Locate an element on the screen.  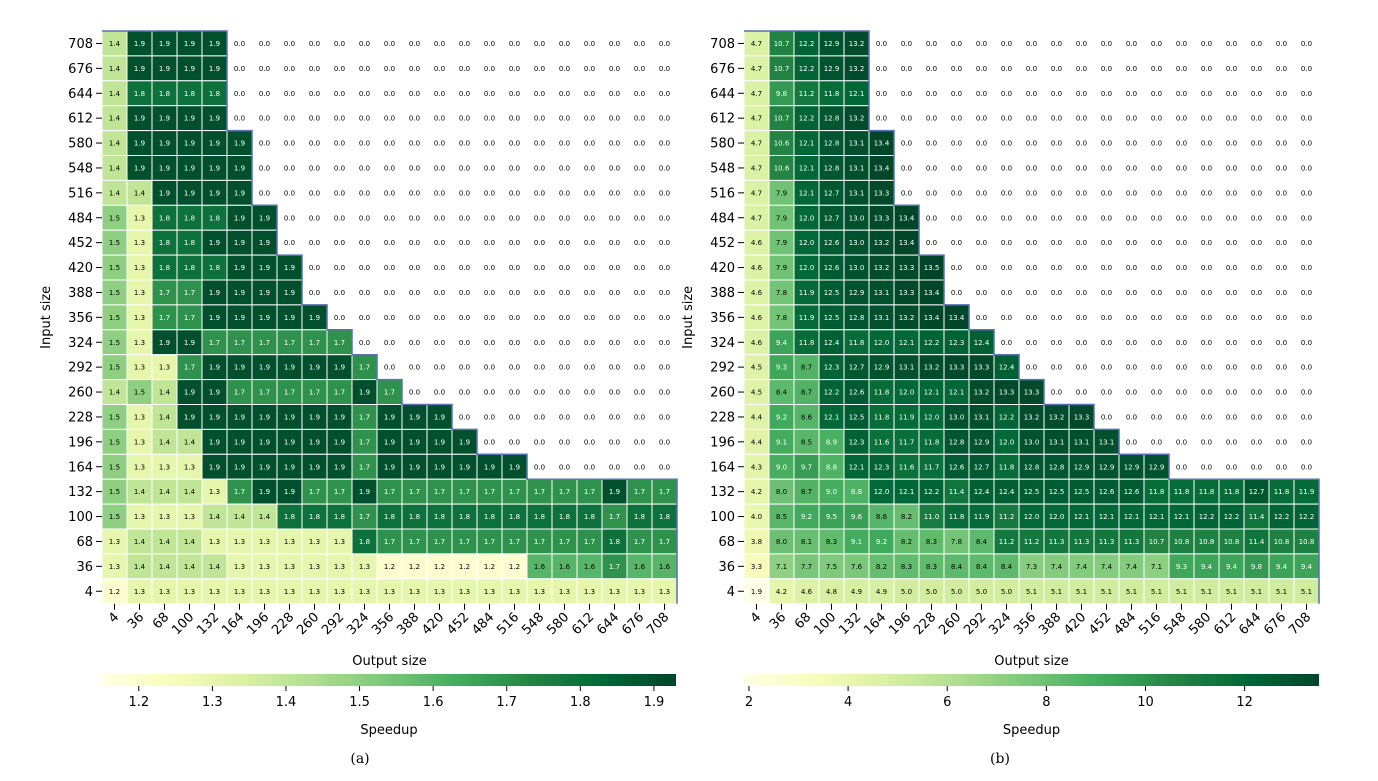
cell-value-label: 4.4 is located at coordinates (757, 442).